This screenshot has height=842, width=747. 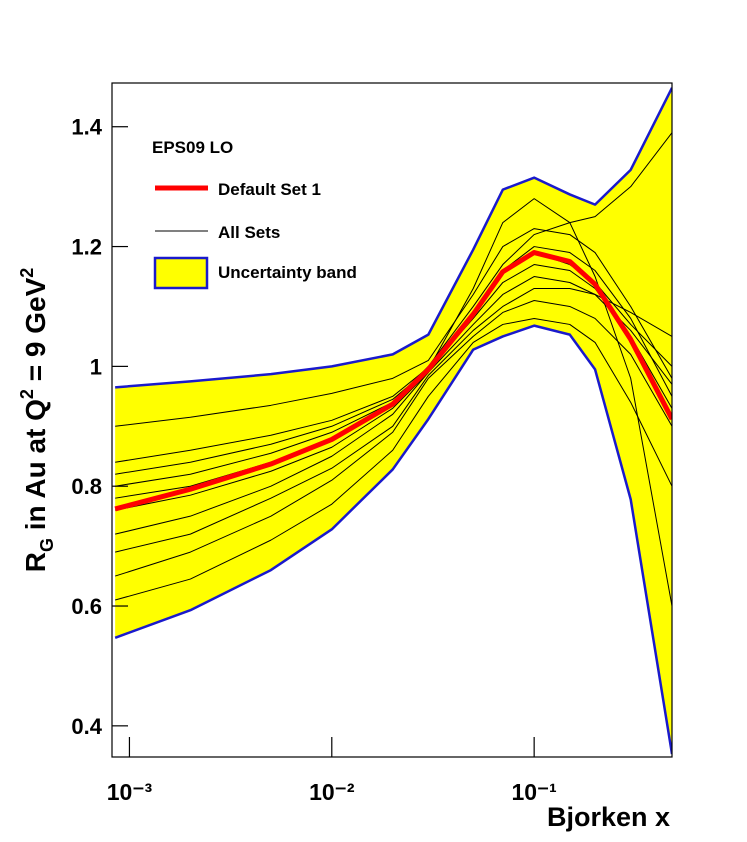 I want to click on x-tick-label: 10⁻², so click(x=332, y=792).